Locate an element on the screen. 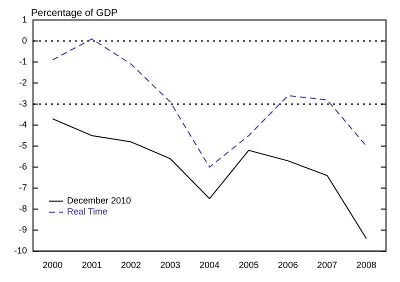 This screenshot has width=400, height=282. legend-label: December 2010 is located at coordinates (99, 201).